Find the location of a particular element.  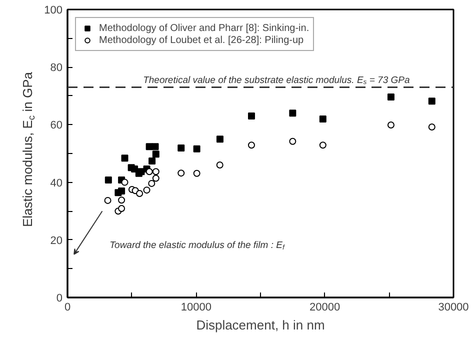

x-tick-label: 20000 is located at coordinates (325, 308).